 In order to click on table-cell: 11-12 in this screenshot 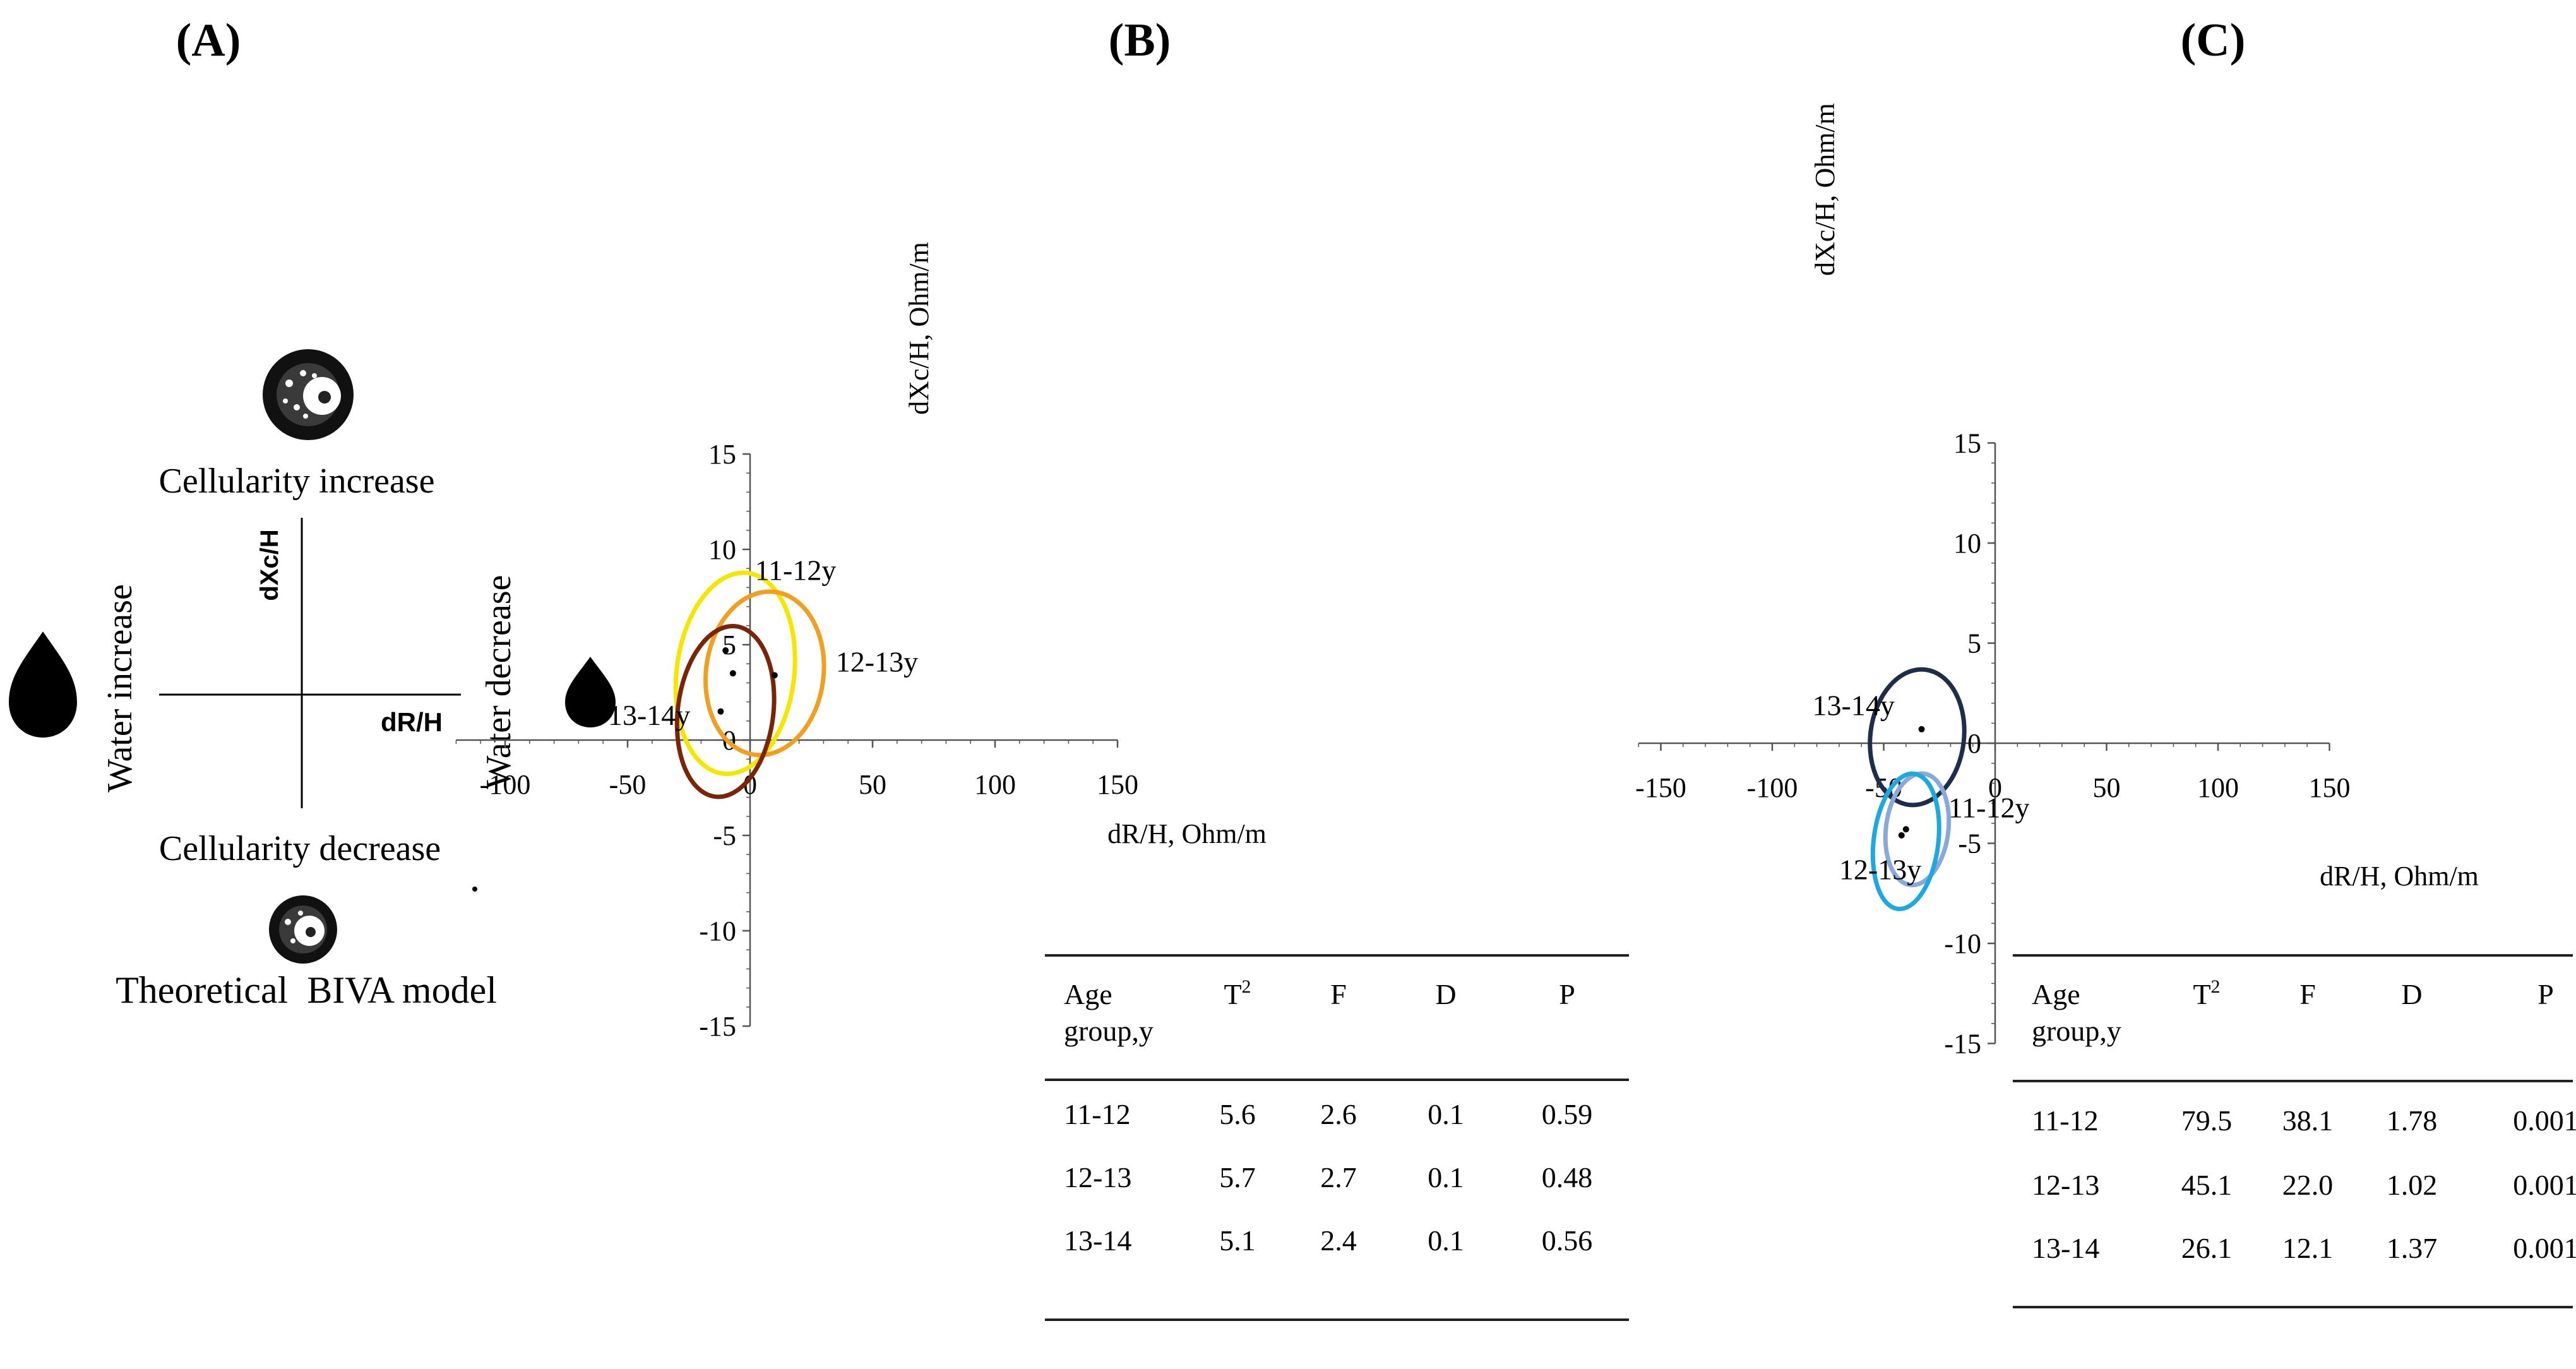, I will do `click(2065, 1120)`.